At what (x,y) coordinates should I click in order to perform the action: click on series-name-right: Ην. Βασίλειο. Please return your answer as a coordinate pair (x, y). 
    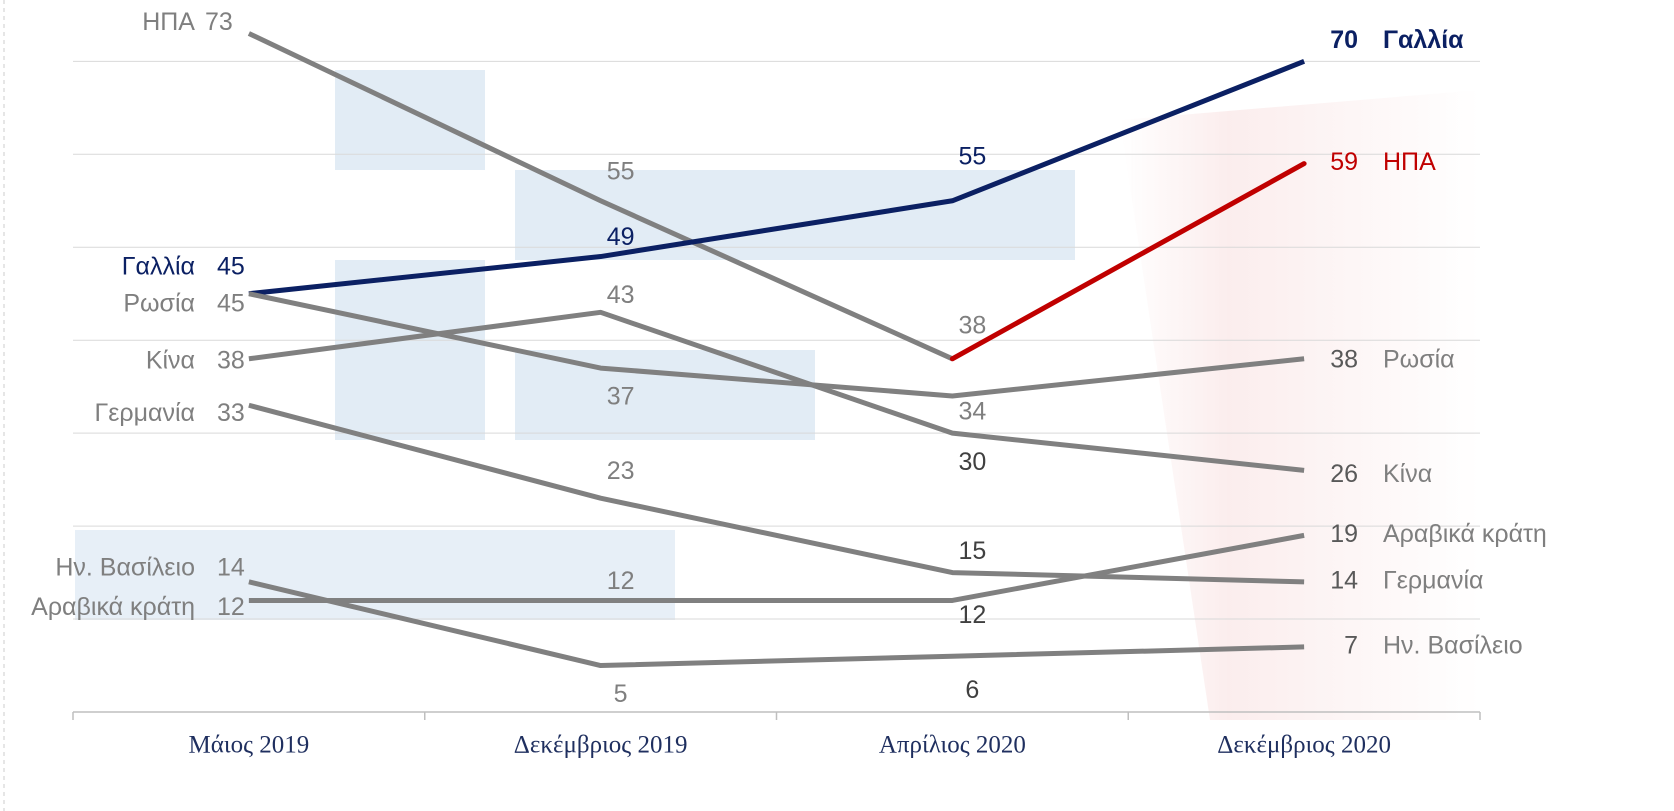
    Looking at the image, I should click on (1453, 646).